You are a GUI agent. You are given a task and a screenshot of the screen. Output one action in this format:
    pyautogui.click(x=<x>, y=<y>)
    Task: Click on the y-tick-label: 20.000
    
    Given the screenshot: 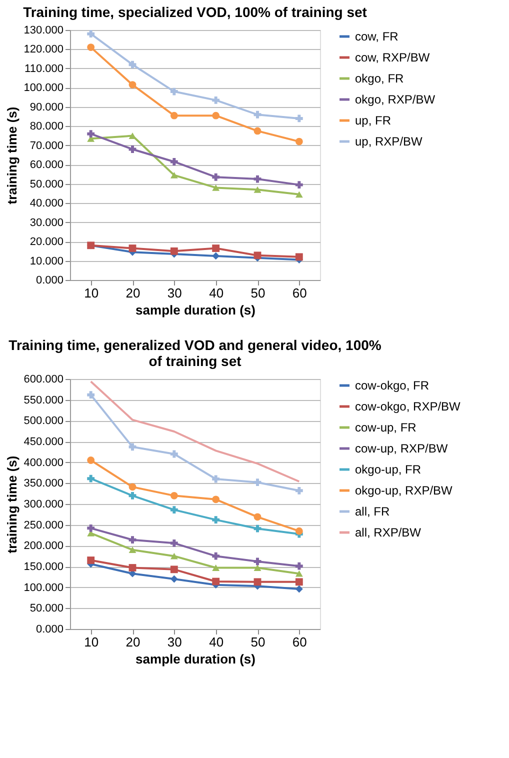 What is the action you would take?
    pyautogui.click(x=47, y=242)
    